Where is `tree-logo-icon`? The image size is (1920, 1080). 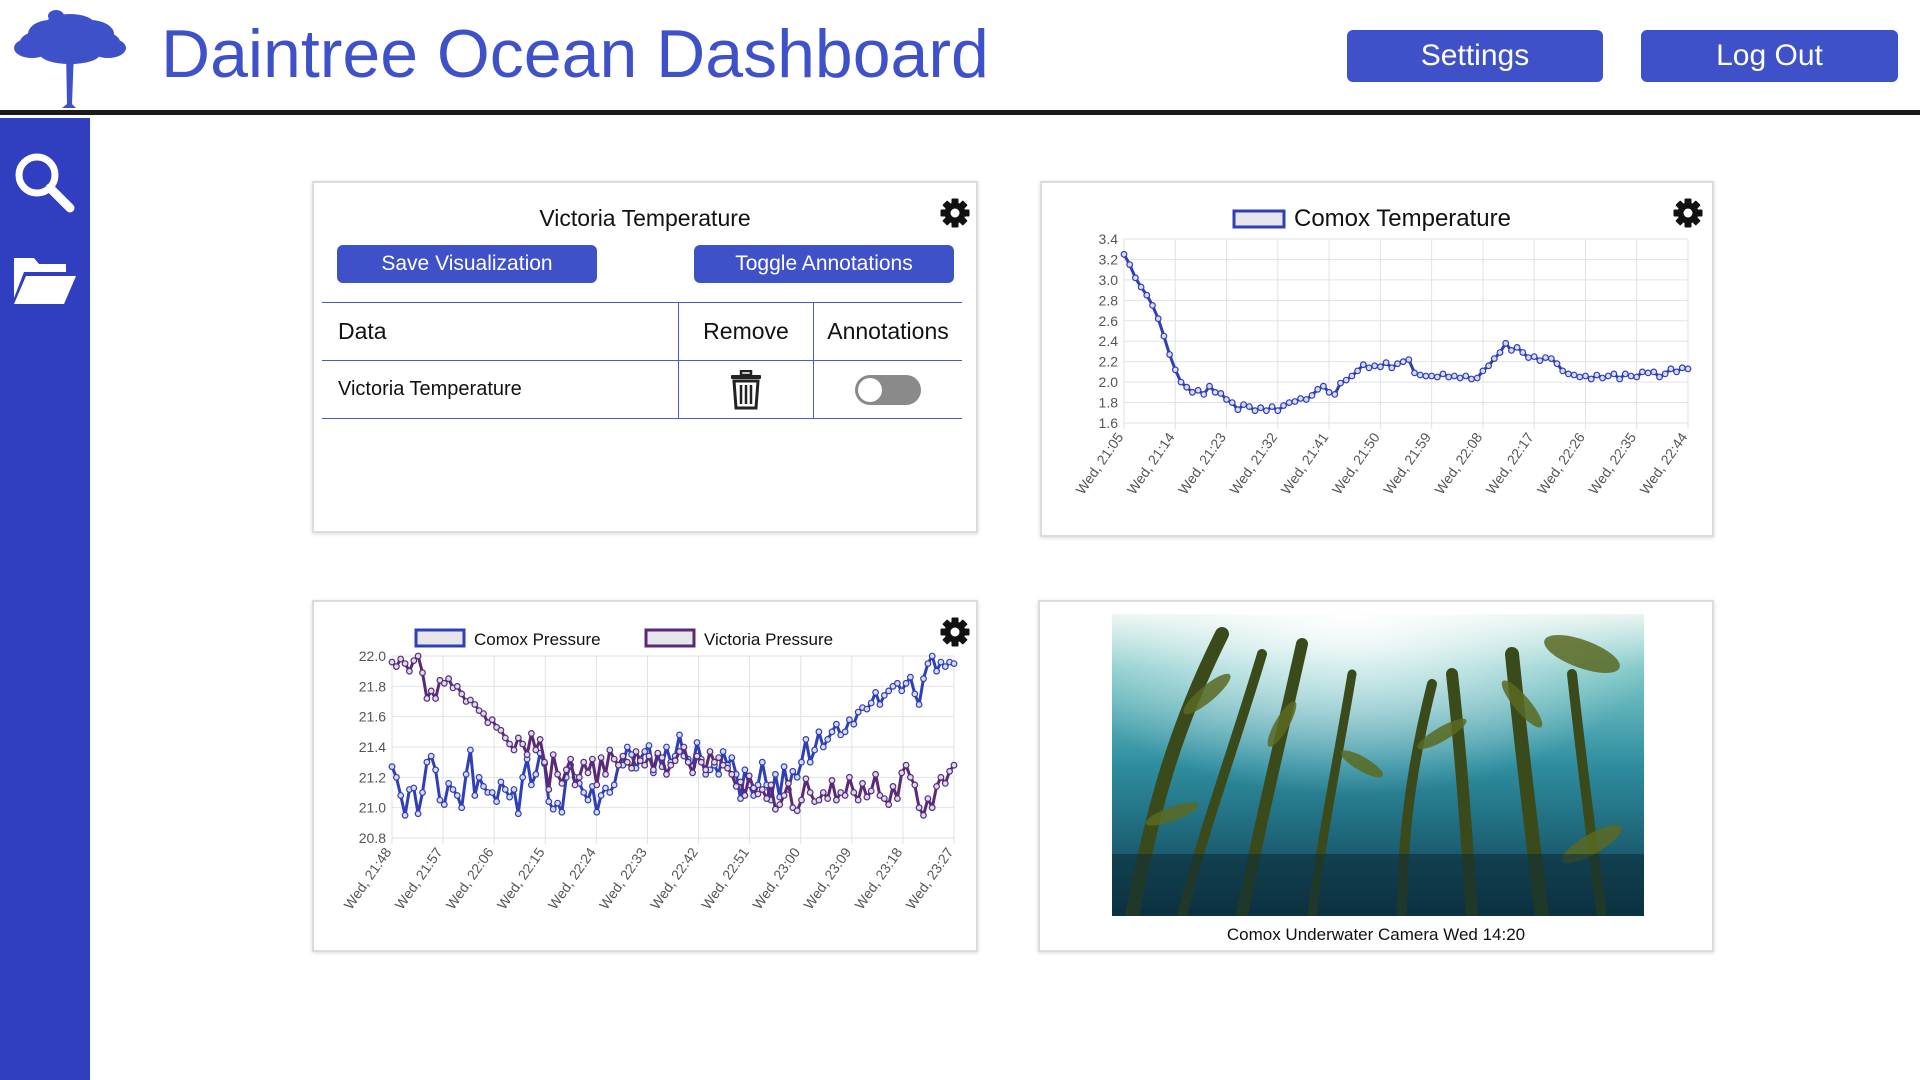 tree-logo-icon is located at coordinates (70, 59).